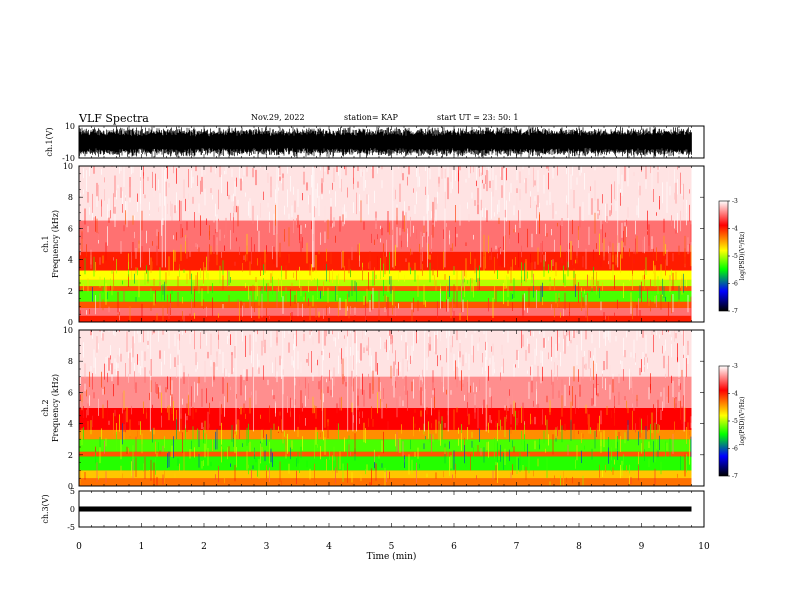 Image resolution: width=792 pixels, height=612 pixels. What do you see at coordinates (329, 547) in the screenshot?
I see `x-tick-label: 4` at bounding box center [329, 547].